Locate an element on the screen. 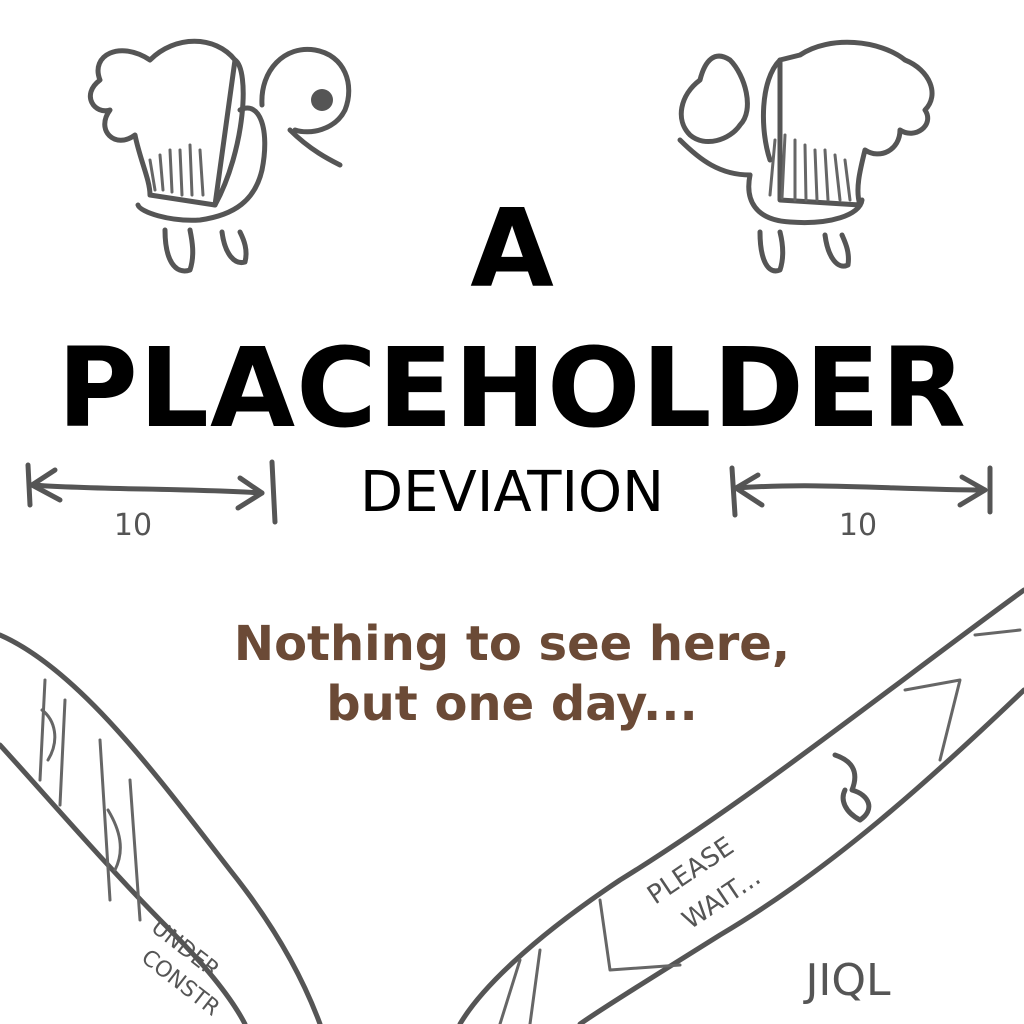  heading-line-placeholder: PLACEHOLDER is located at coordinates (512, 388).